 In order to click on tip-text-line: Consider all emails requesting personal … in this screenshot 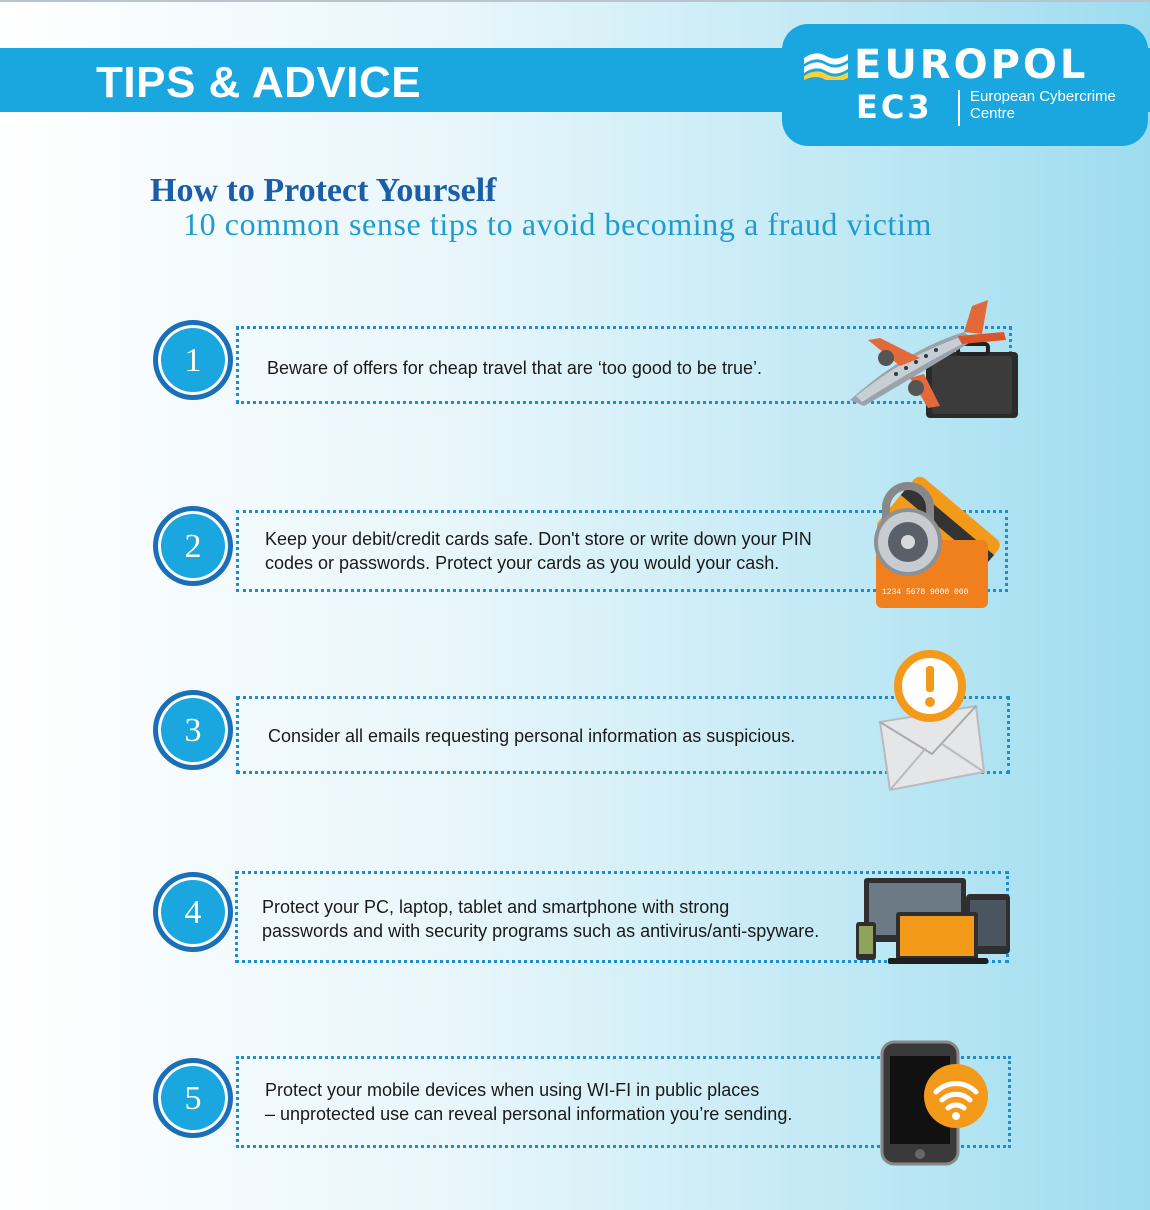, I will do `click(532, 736)`.